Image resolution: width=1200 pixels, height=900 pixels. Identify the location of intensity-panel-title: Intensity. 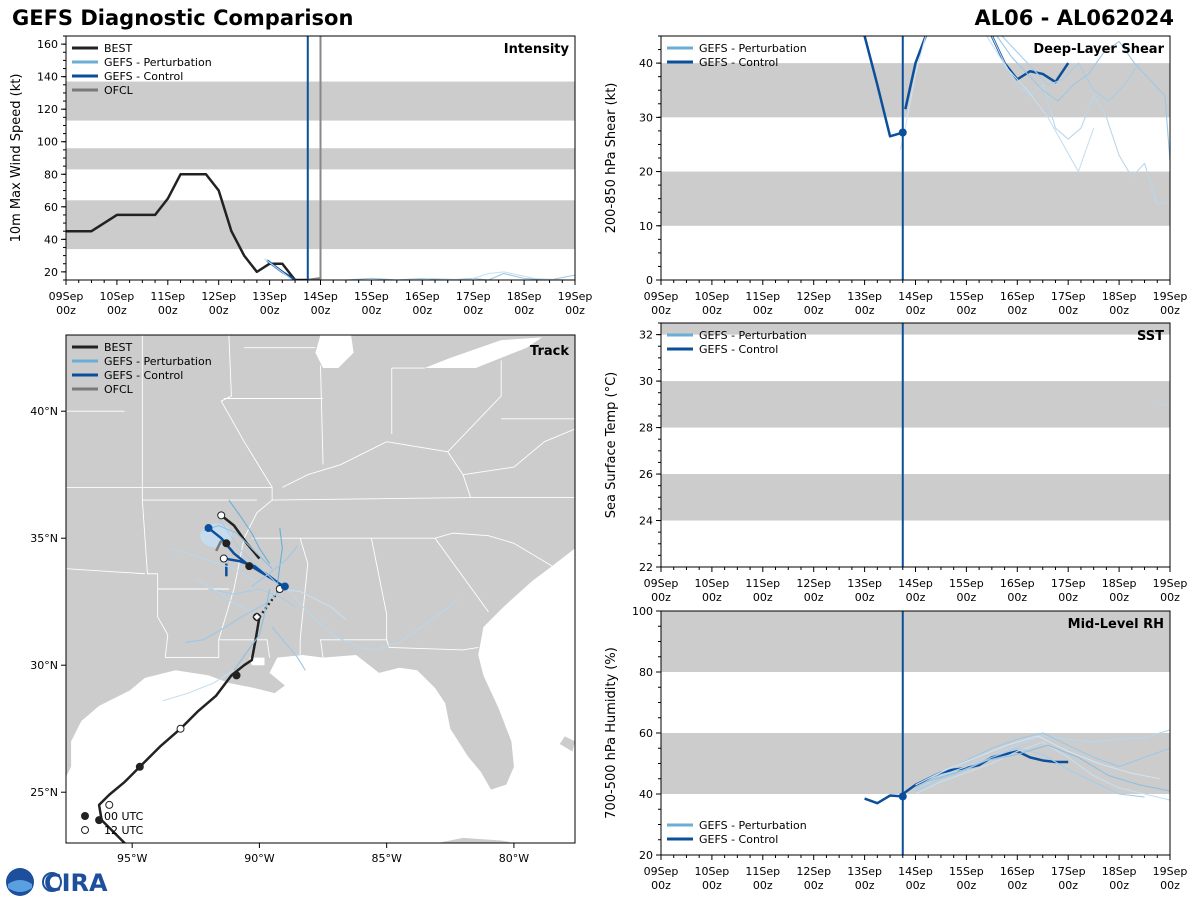
(537, 49).